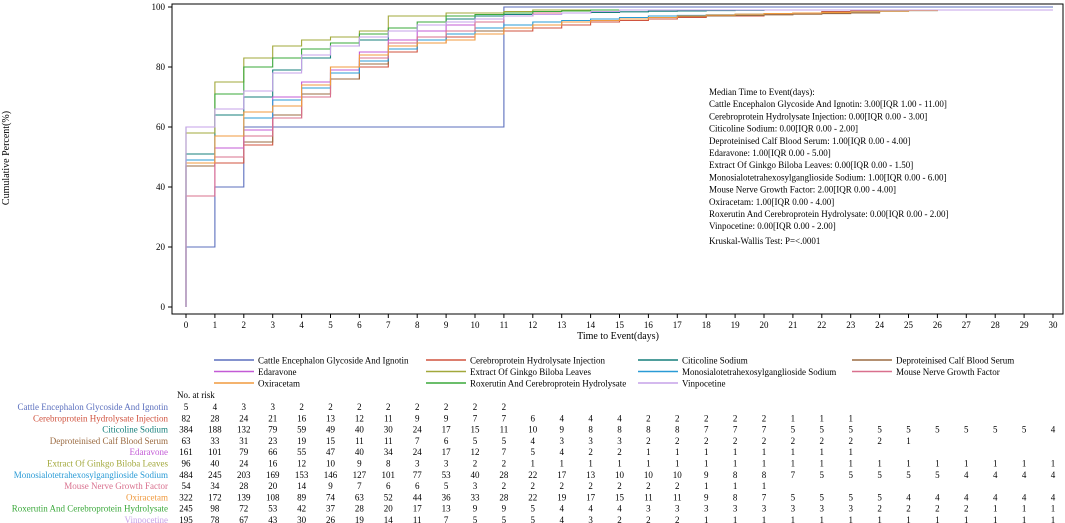 The image size is (1065, 523). What do you see at coordinates (331, 452) in the screenshot?
I see `risk-value: 47` at bounding box center [331, 452].